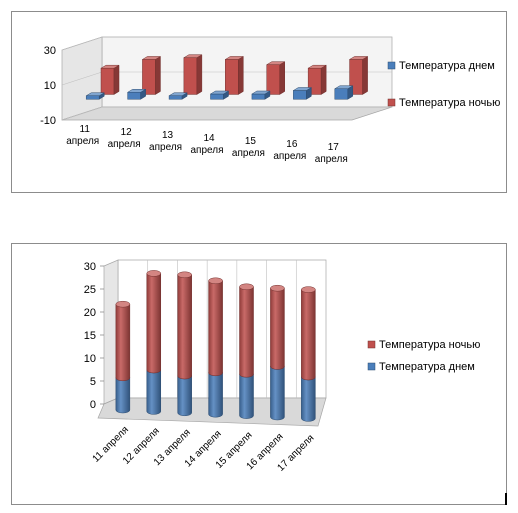  Describe the element at coordinates (90, 313) in the screenshot. I see `chart-2-y-tick-label: 20` at that location.